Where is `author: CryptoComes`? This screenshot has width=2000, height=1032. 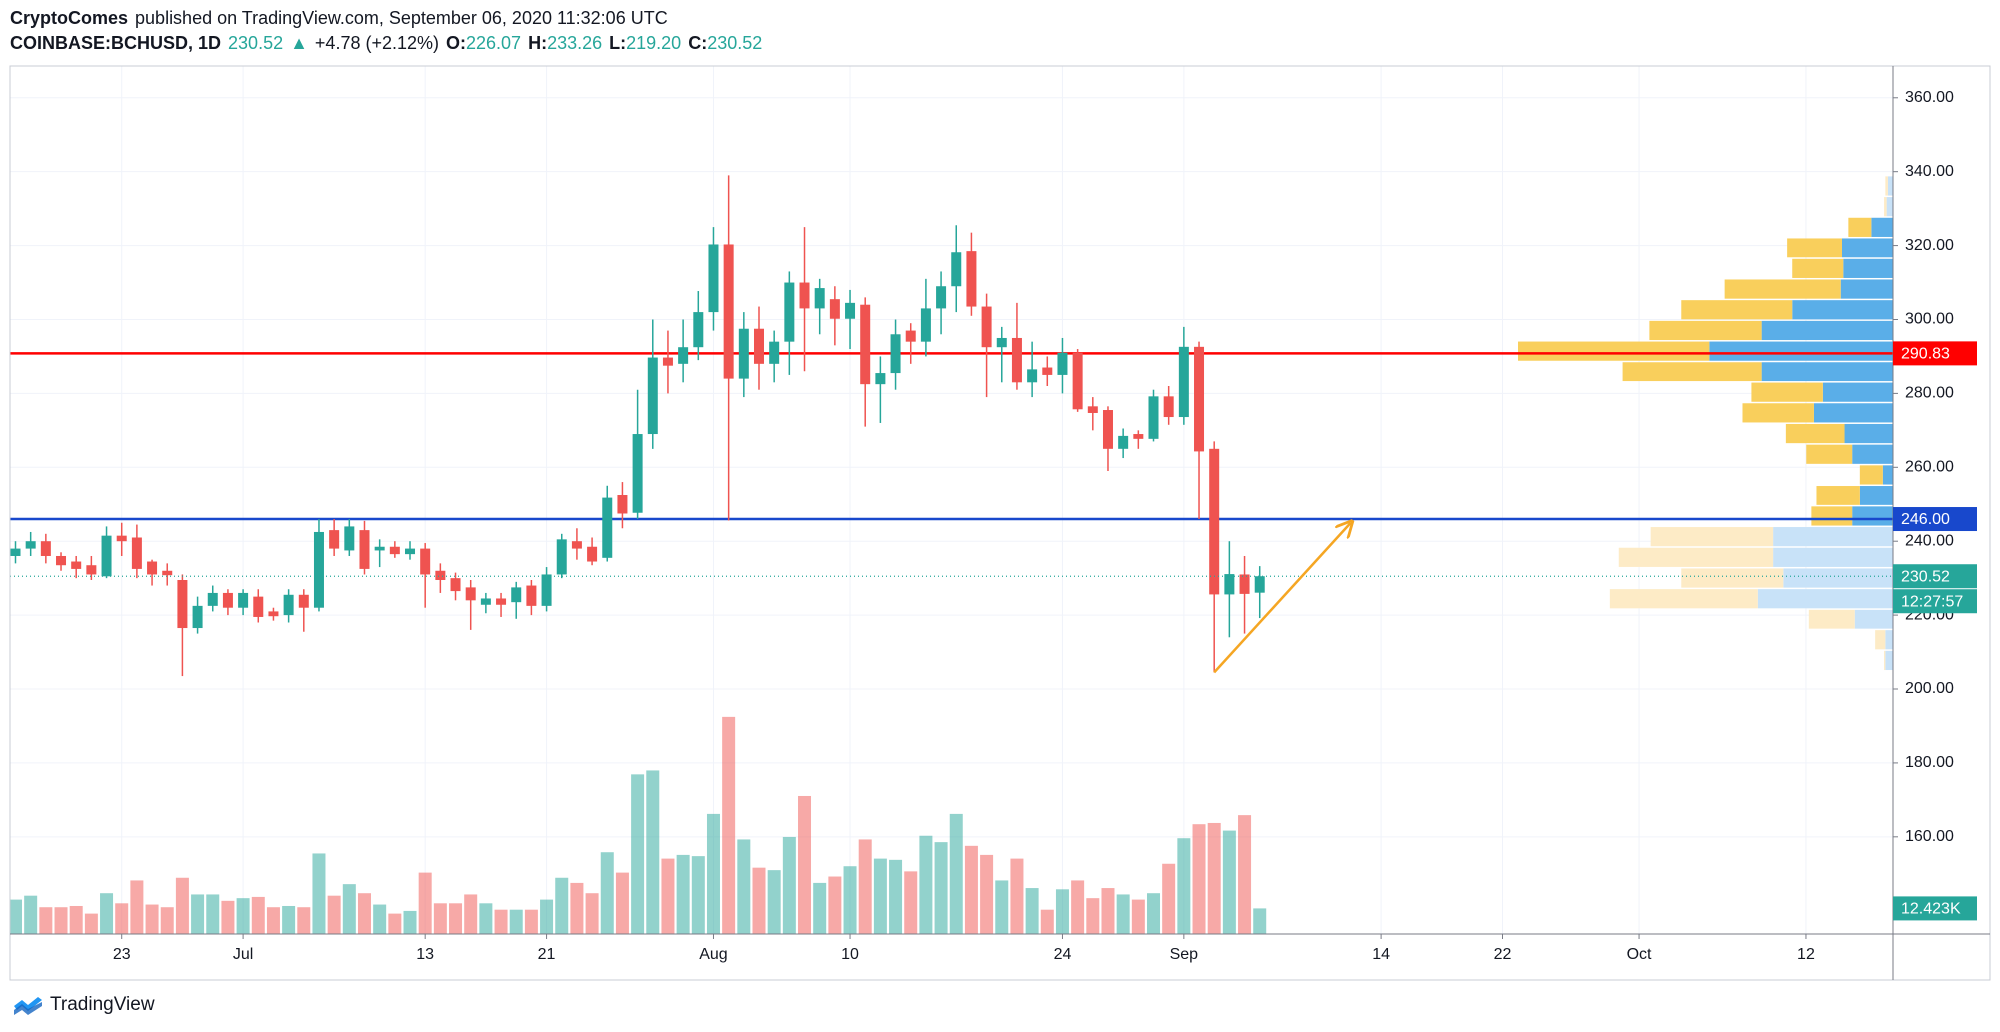
author: CryptoComes is located at coordinates (69, 18).